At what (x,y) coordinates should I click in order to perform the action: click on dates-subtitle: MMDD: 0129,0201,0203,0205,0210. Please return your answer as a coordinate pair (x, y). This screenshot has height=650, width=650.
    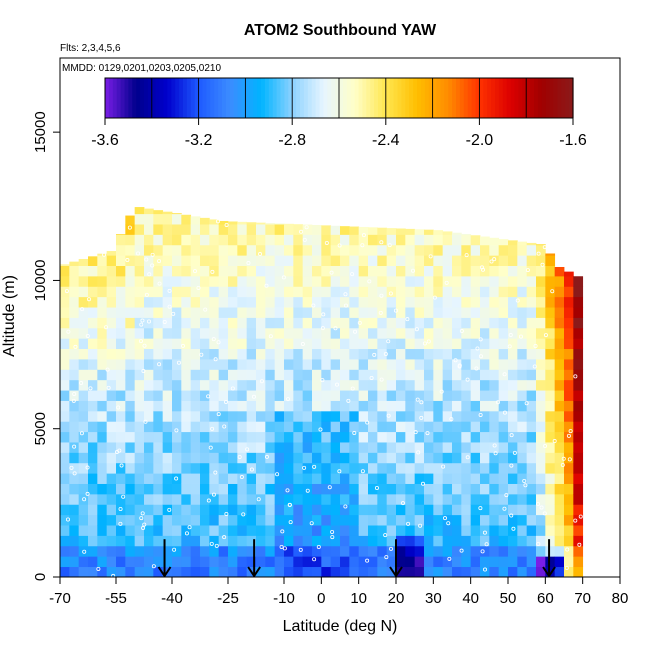
    Looking at the image, I should click on (141, 68).